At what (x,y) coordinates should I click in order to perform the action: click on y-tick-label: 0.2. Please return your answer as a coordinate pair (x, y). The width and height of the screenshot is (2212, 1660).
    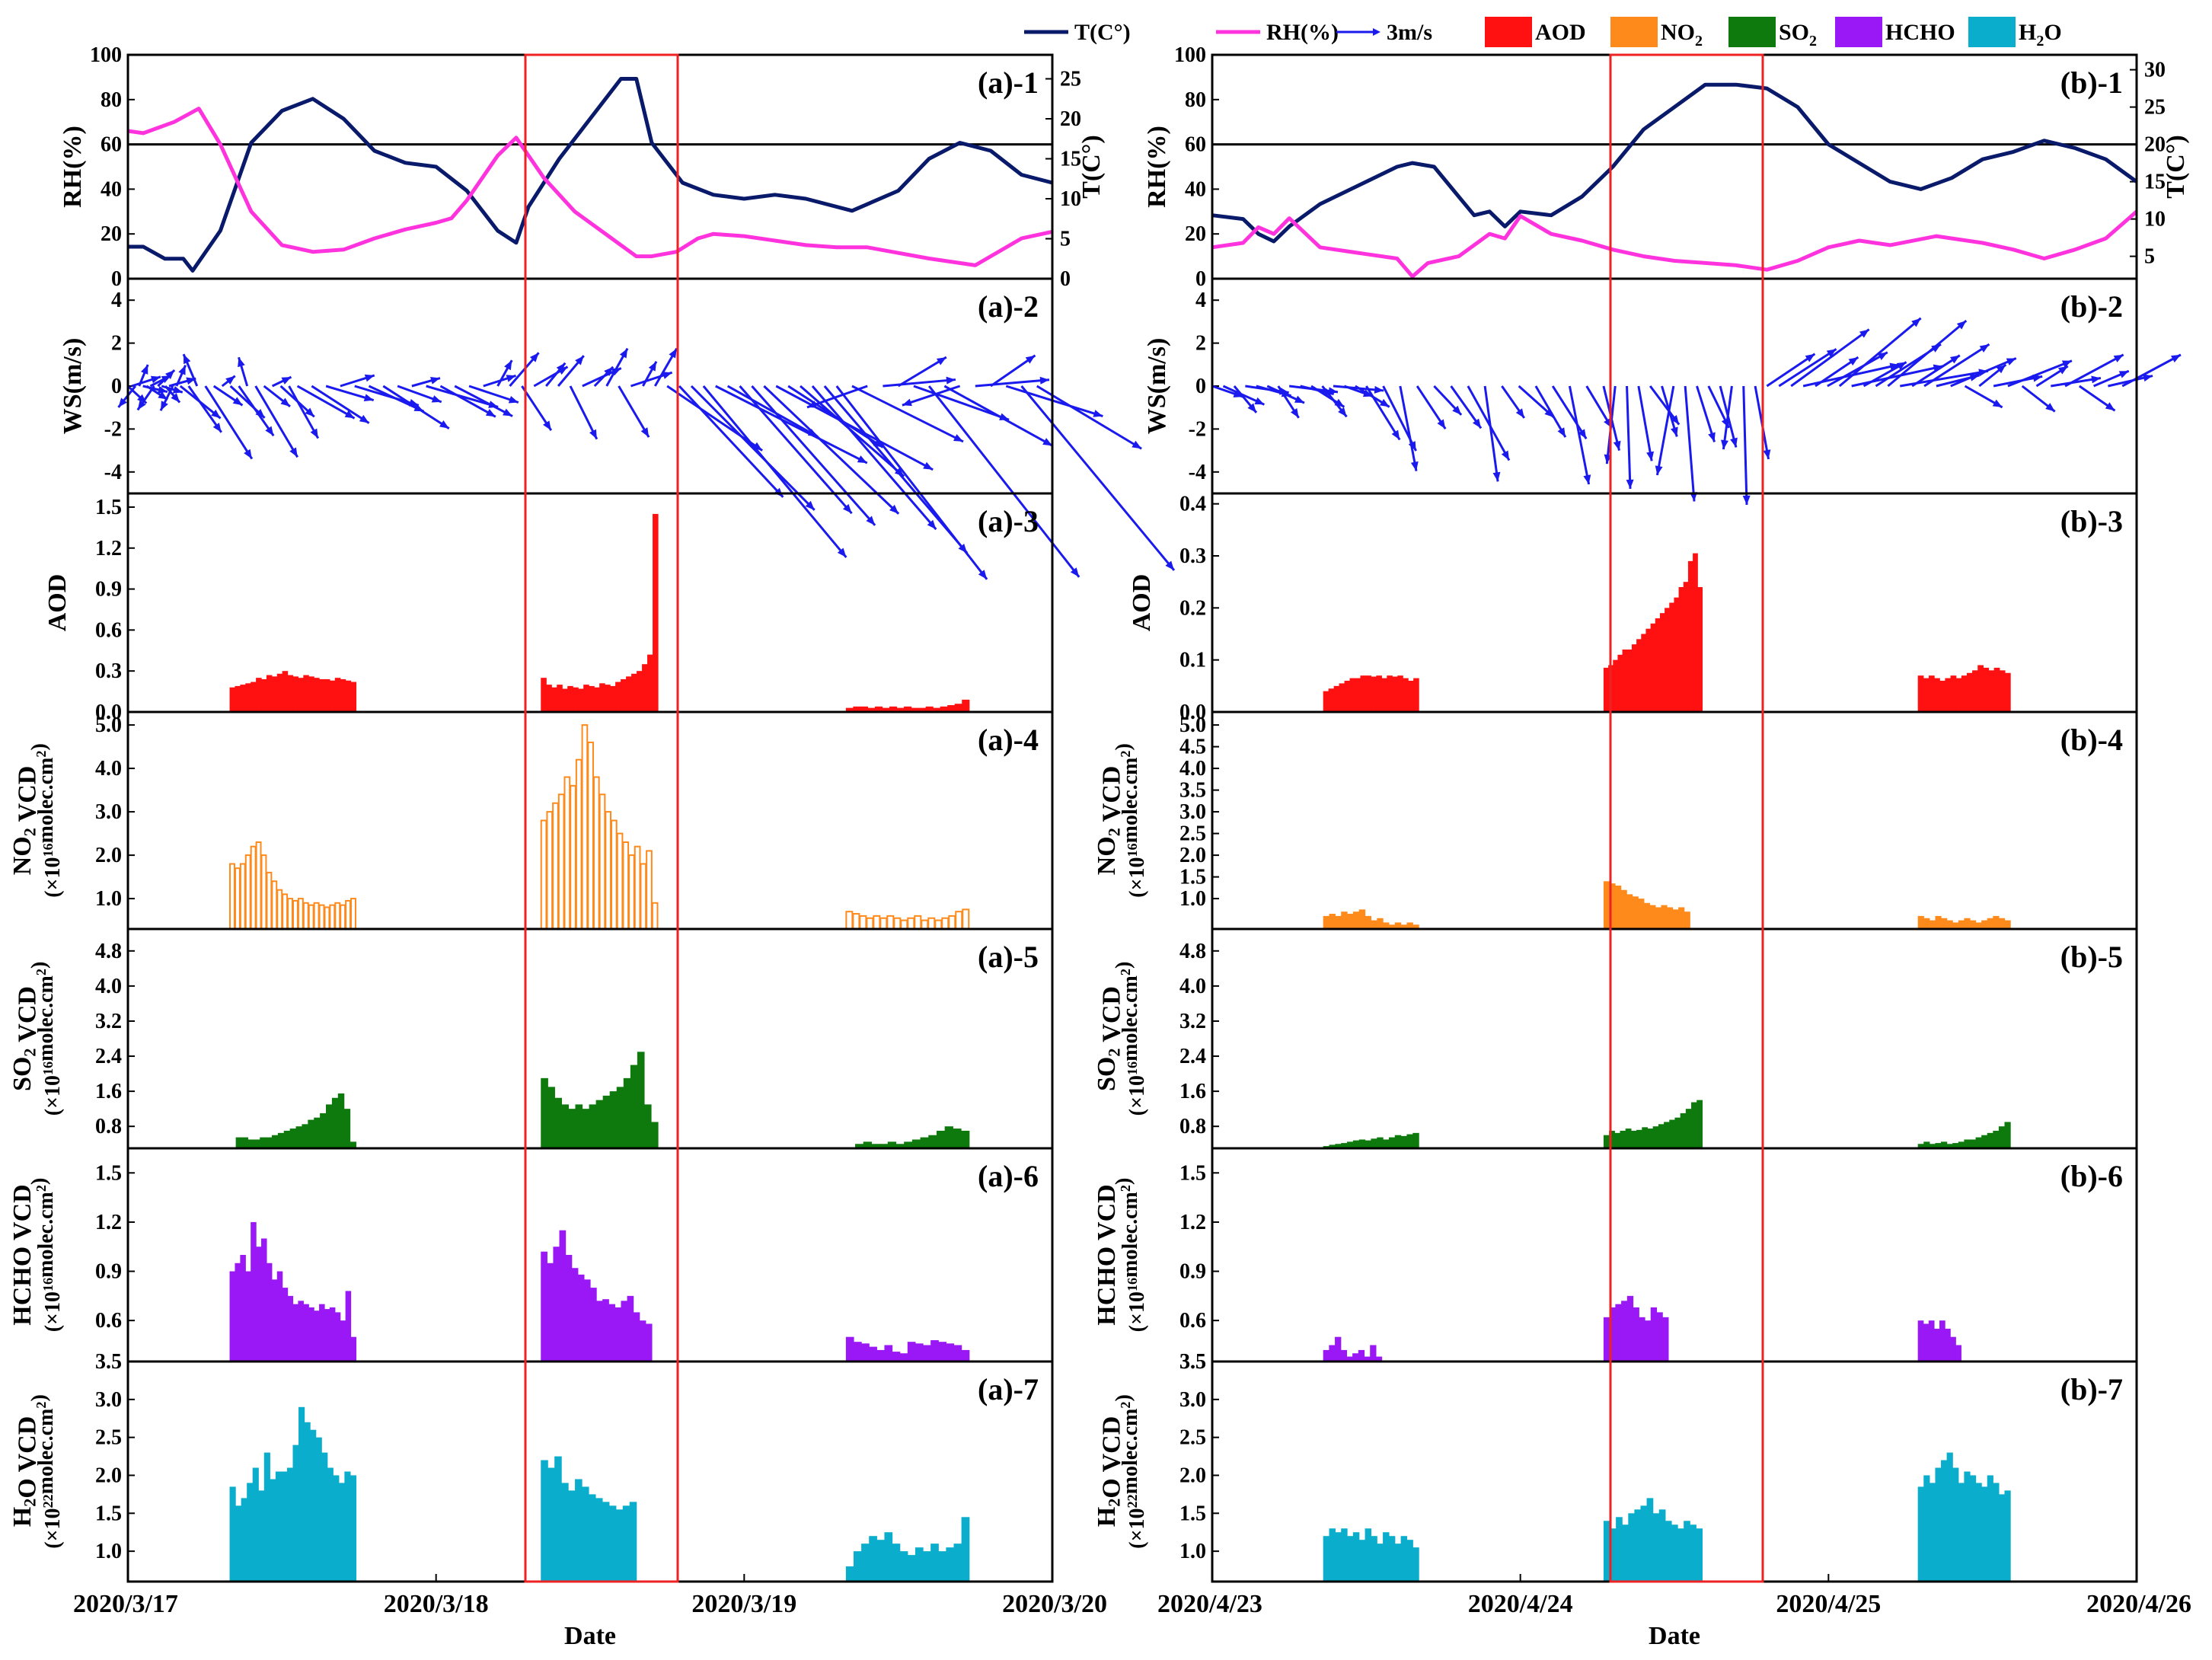
    Looking at the image, I should click on (1192, 608).